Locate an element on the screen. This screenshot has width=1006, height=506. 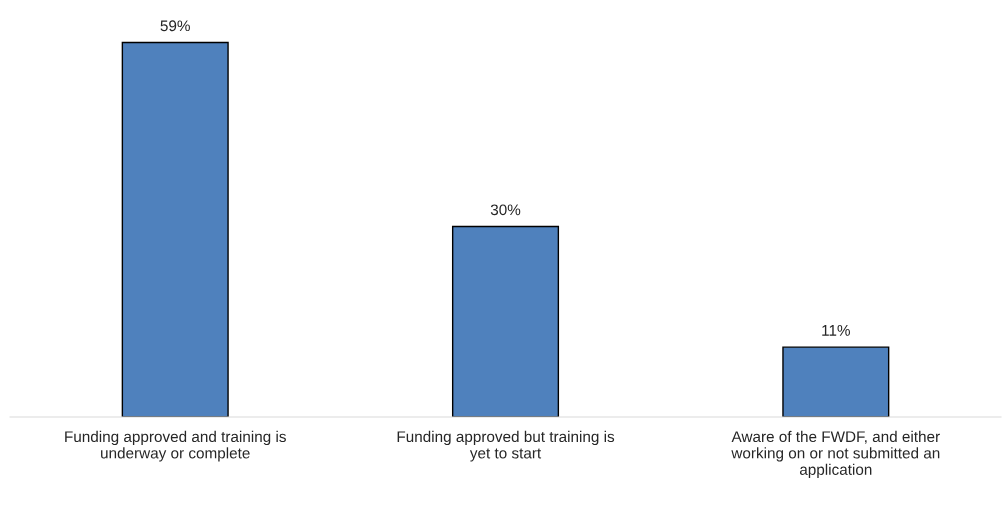
data-label: 11% is located at coordinates (836, 330).